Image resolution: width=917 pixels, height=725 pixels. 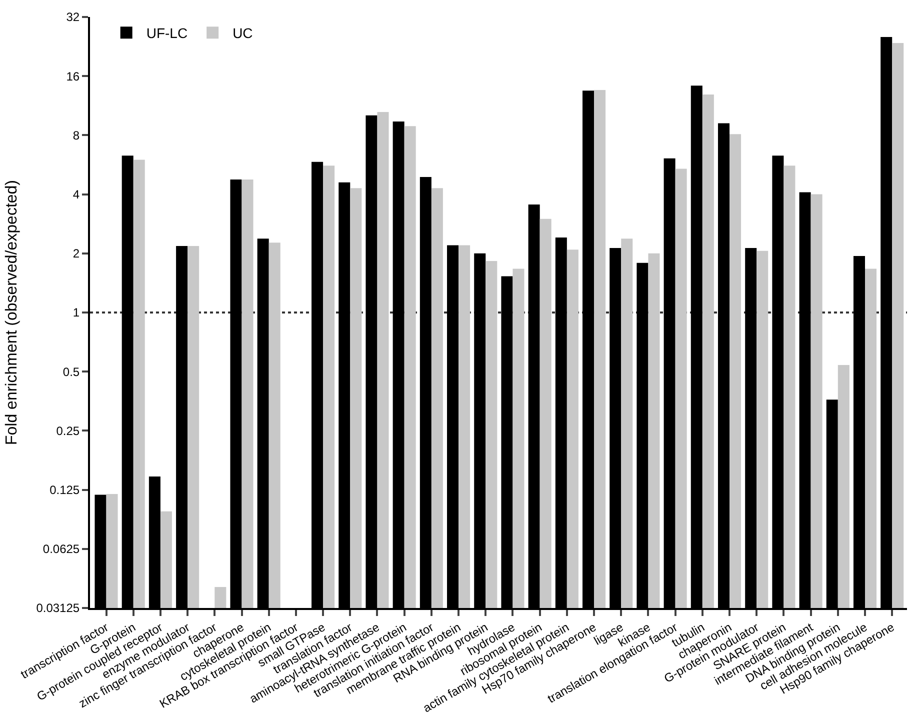 What do you see at coordinates (68, 431) in the screenshot?
I see `y-tick-label: 0.25` at bounding box center [68, 431].